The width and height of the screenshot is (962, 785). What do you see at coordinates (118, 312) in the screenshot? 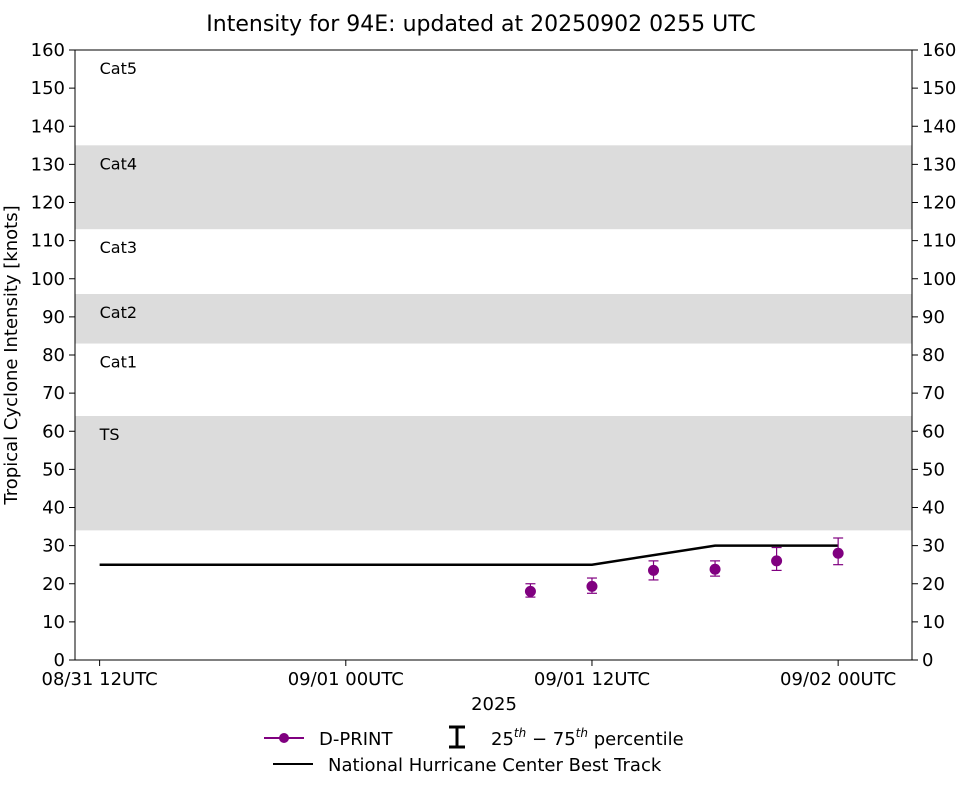
I see `band-label-cat2: Cat2` at bounding box center [118, 312].